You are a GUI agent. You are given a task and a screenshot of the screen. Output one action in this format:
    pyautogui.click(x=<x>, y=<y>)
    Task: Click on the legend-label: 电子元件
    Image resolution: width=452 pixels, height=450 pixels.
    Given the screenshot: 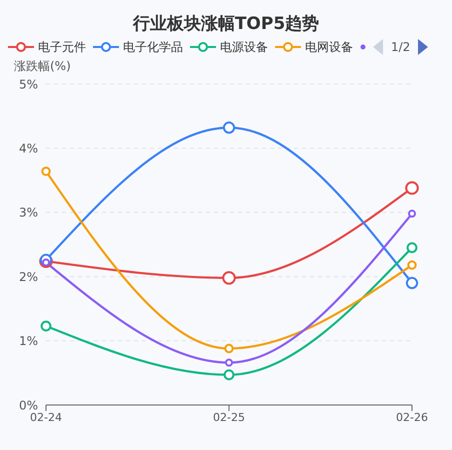 What is the action you would take?
    pyautogui.click(x=62, y=47)
    